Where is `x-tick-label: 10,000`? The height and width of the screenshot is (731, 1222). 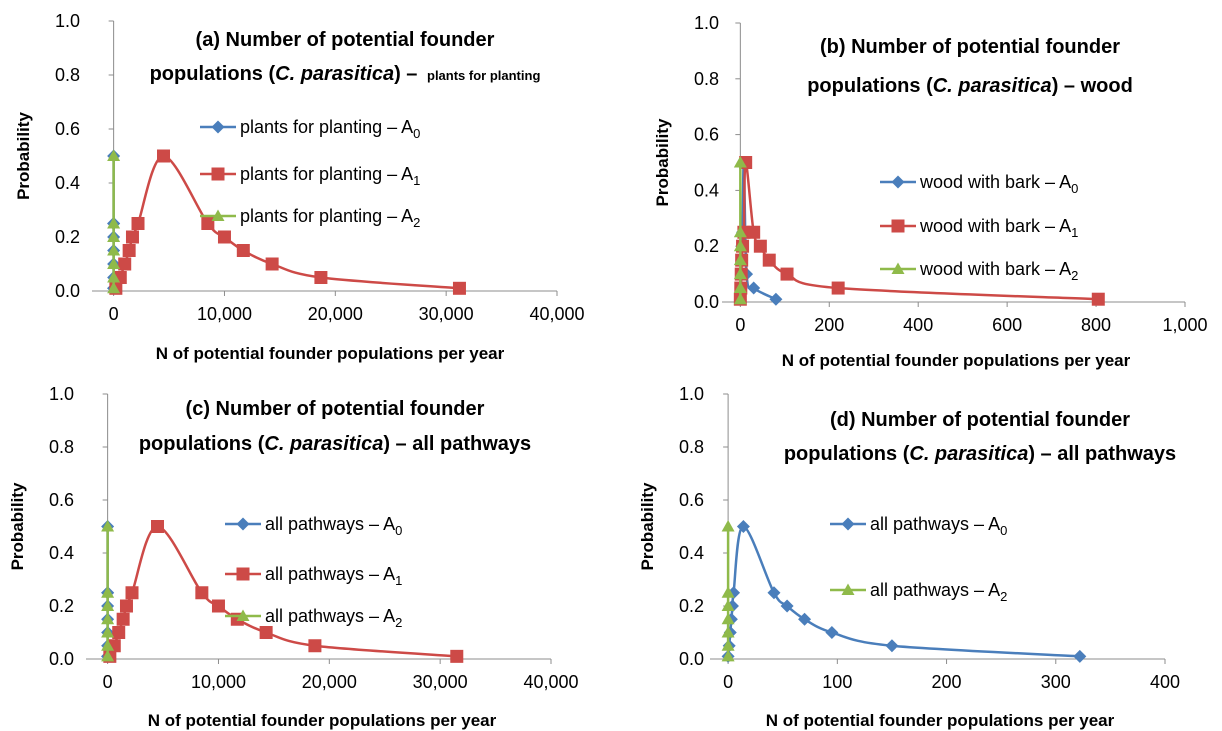
x-tick-label: 10,000 is located at coordinates (224, 314).